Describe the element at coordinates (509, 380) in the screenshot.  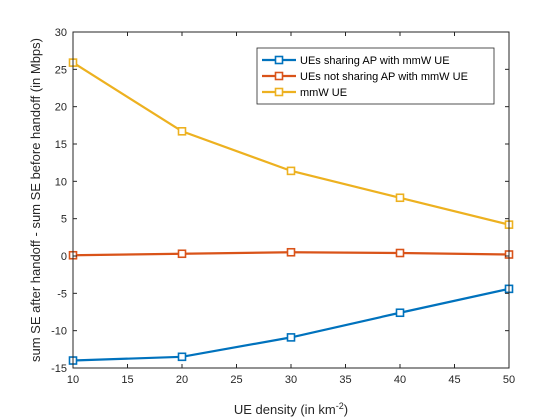
I see `x-tick-label: 50` at that location.